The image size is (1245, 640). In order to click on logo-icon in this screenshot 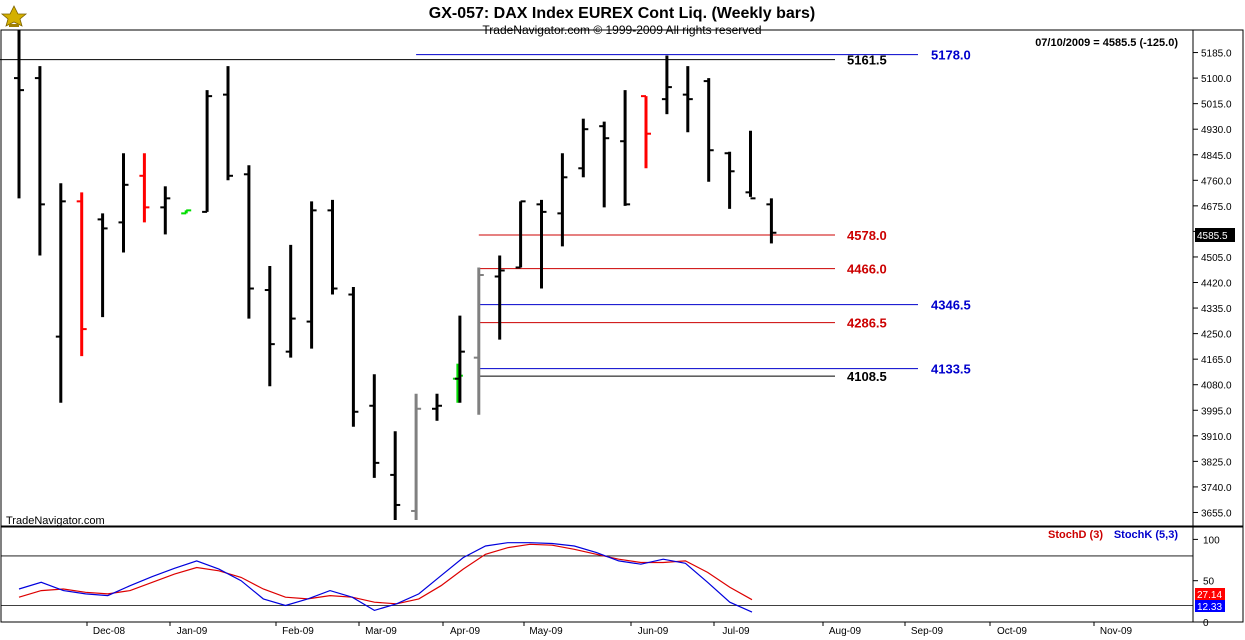, I will do `click(14, 16)`.